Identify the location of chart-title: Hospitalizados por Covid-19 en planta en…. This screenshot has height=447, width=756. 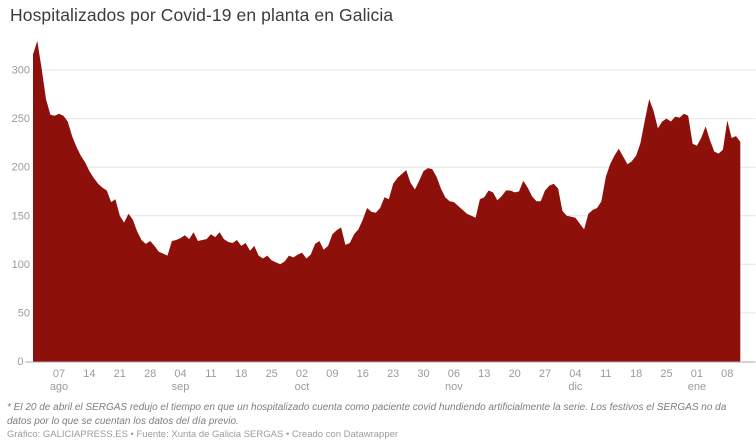
(202, 15).